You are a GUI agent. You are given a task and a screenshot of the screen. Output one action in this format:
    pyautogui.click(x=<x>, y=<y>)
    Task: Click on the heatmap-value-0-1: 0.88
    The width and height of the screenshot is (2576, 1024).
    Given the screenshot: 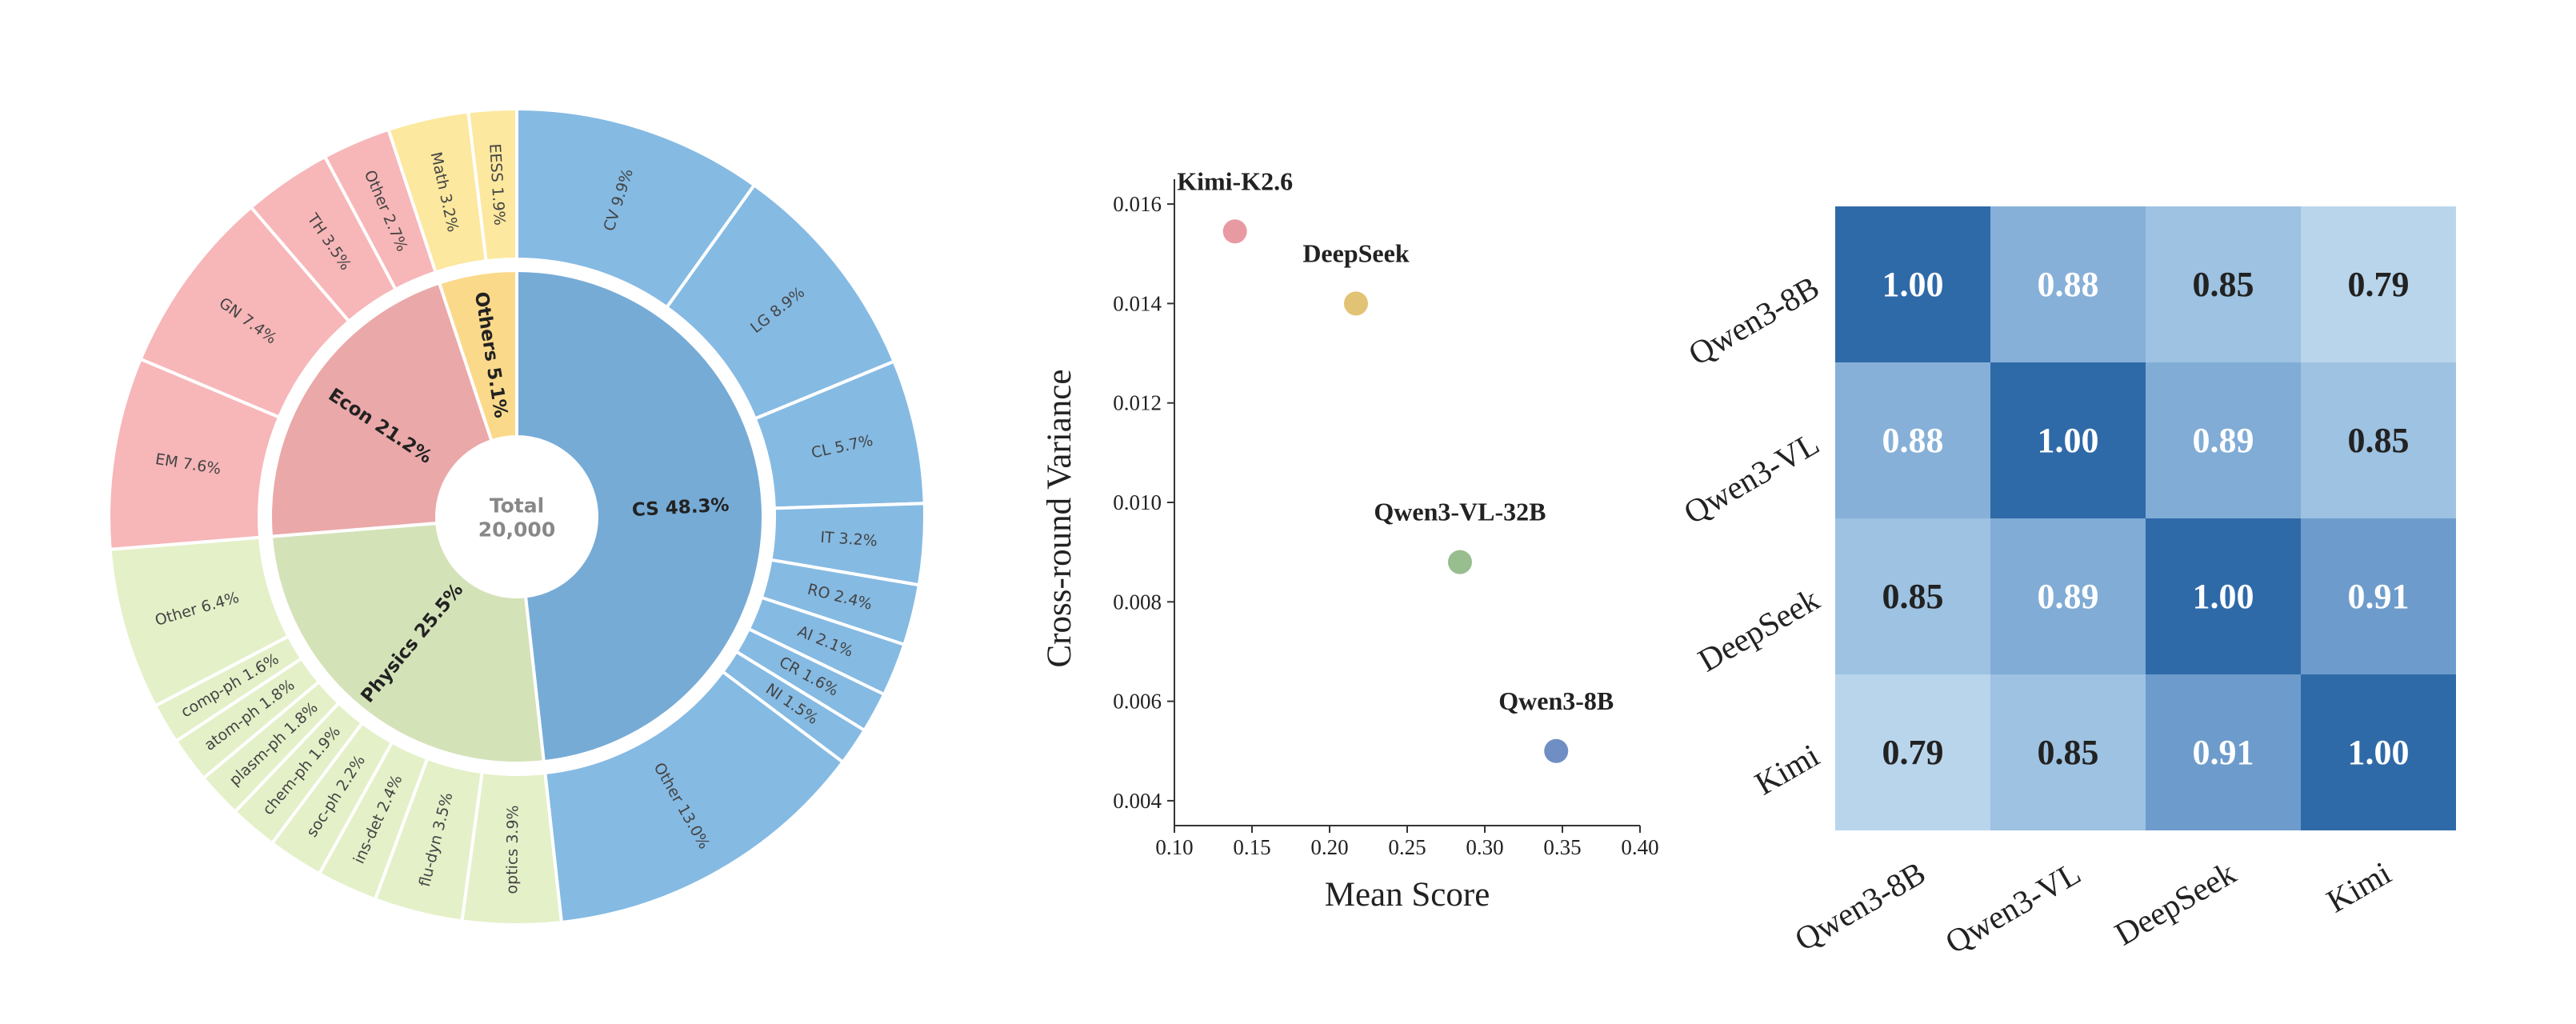 What is the action you would take?
    pyautogui.click(x=2068, y=284)
    